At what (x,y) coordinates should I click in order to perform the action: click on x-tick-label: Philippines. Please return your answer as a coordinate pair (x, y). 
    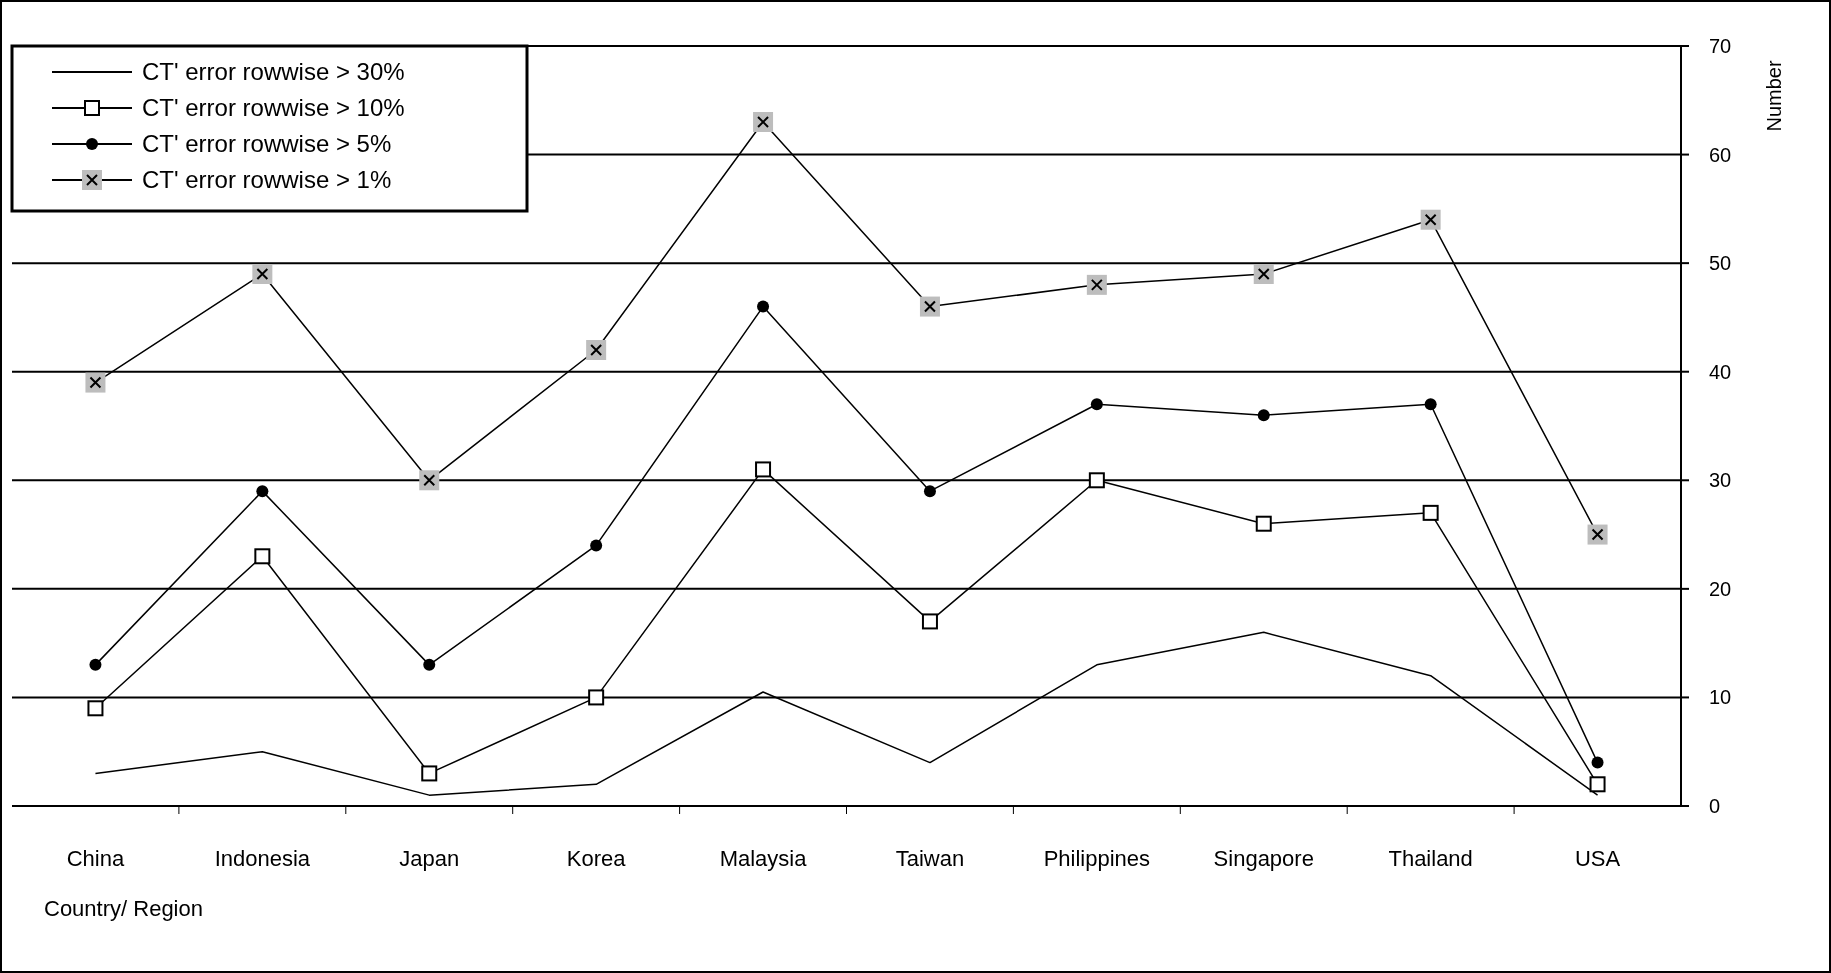
    Looking at the image, I should click on (1097, 858).